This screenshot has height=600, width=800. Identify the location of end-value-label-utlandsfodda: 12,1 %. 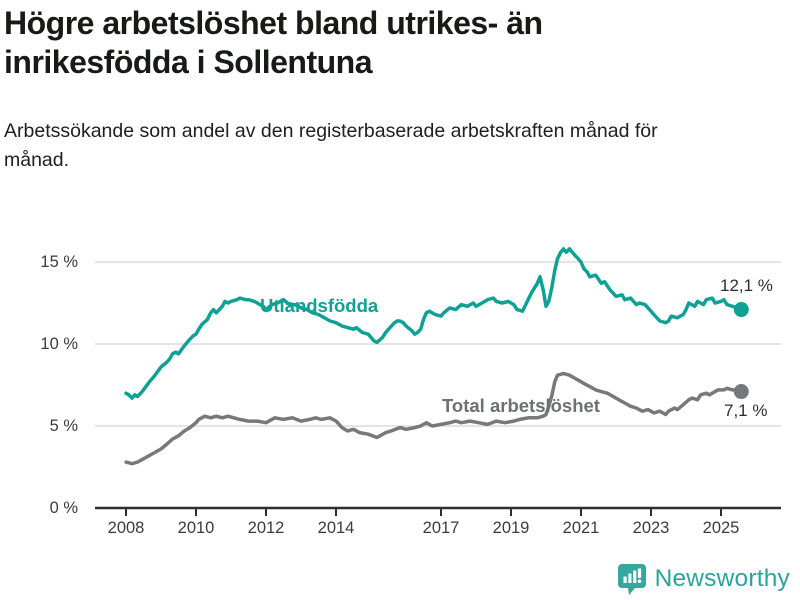
(746, 285).